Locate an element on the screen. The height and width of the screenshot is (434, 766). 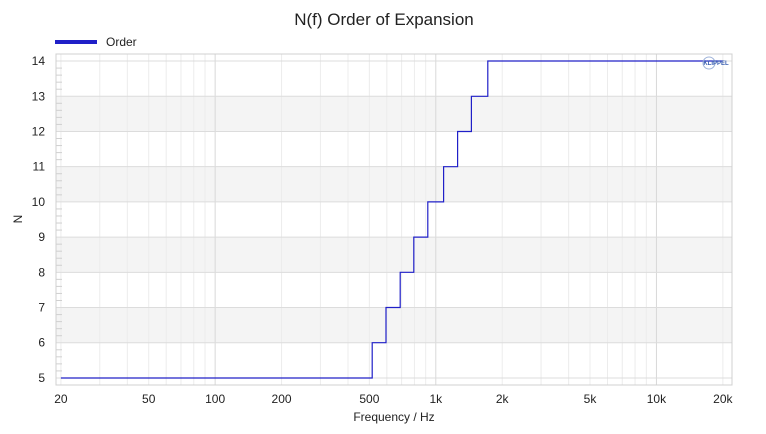
y-tick-label: 8 is located at coordinates (41, 272).